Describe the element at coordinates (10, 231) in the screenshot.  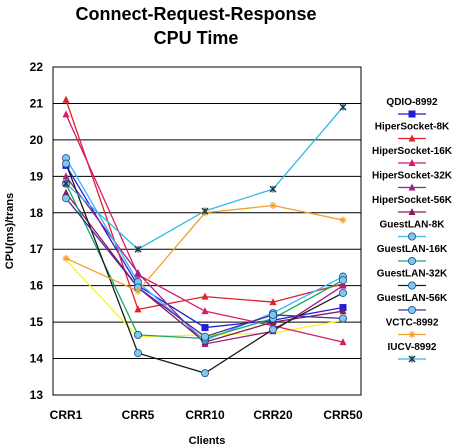
I see `y-axis-label: CPU(ms)/trans` at that location.